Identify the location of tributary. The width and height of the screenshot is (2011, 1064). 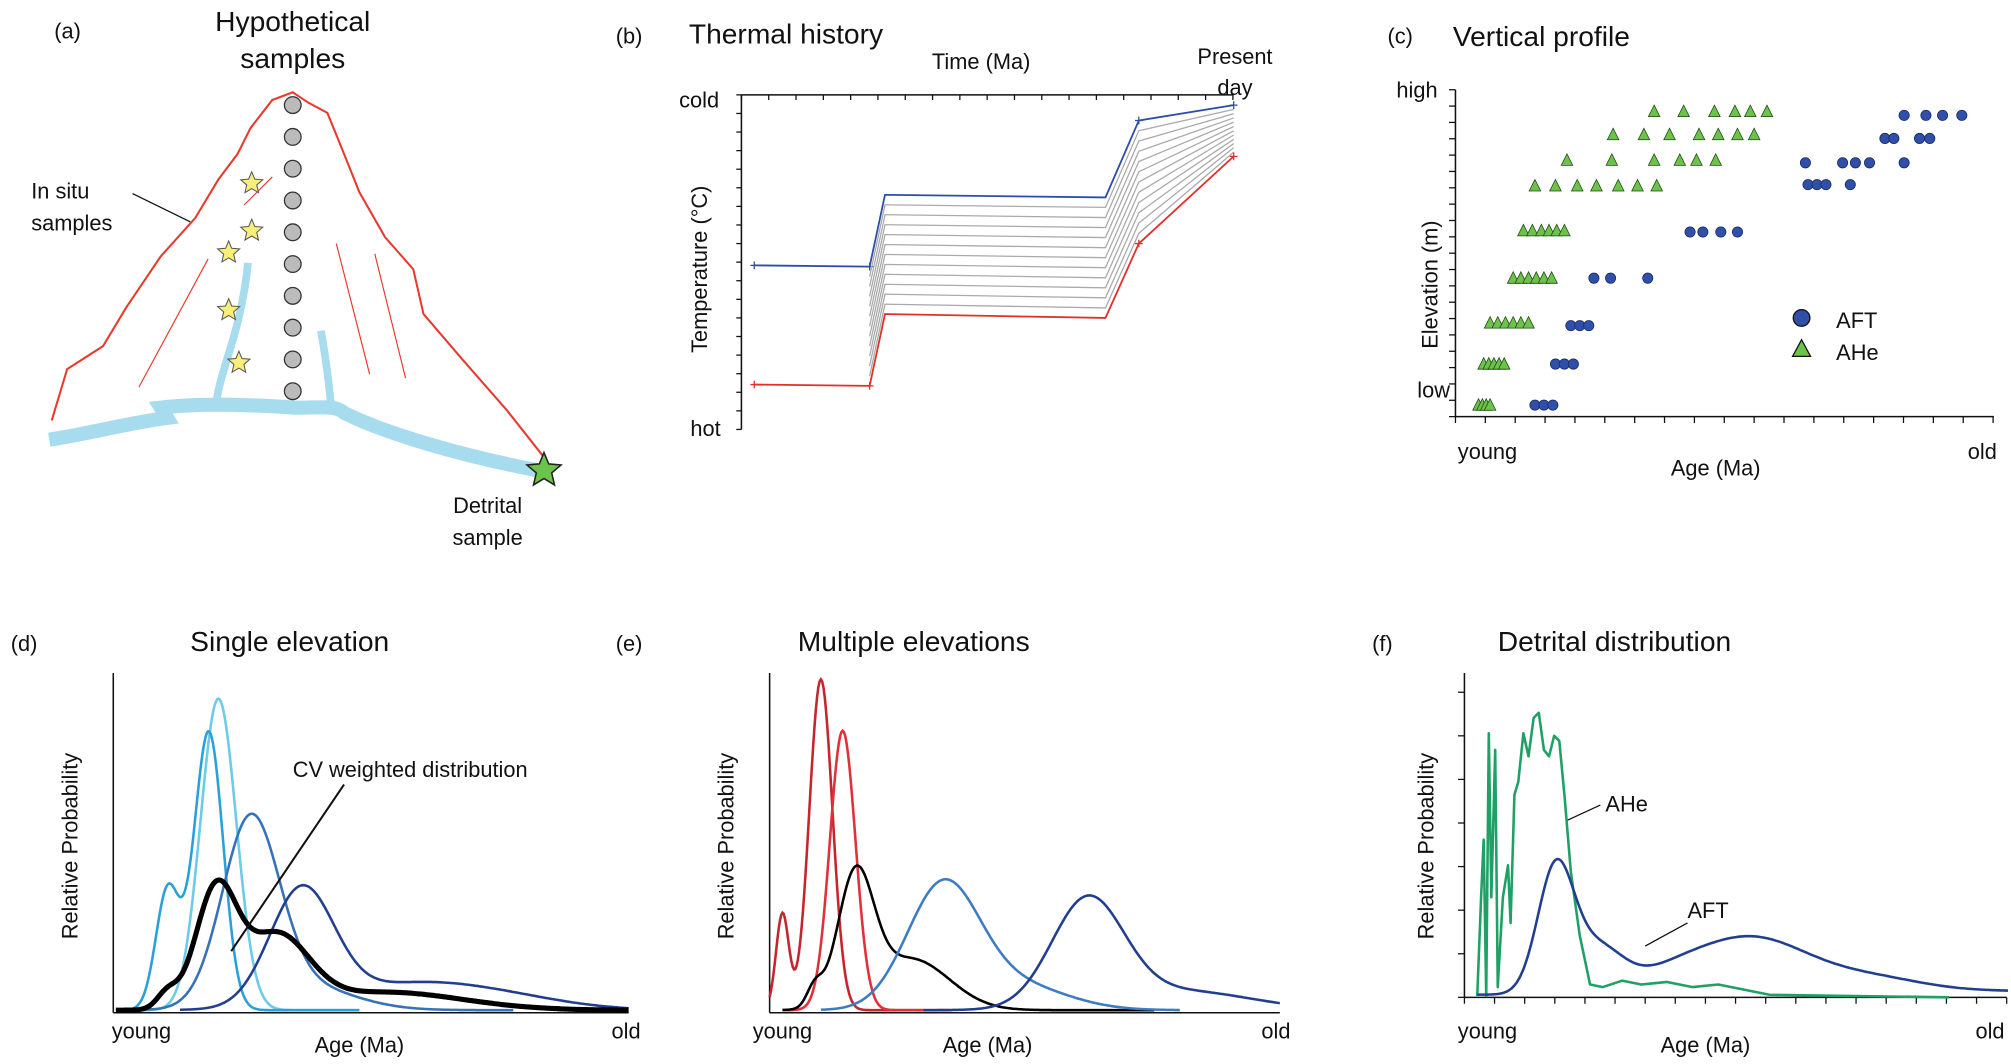
(231, 335).